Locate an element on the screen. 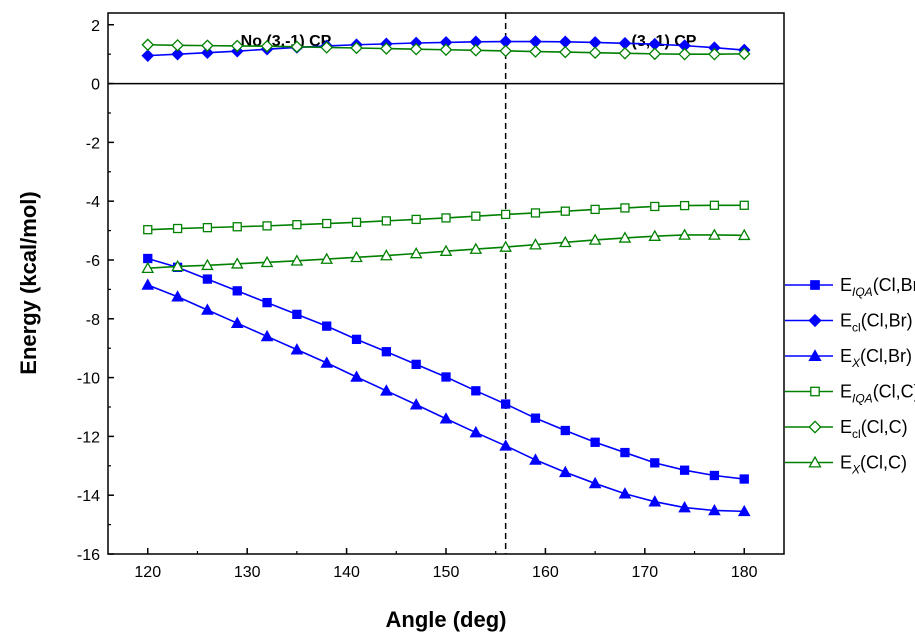 This screenshot has height=635, width=915. legend-label: EX(Cl,C) is located at coordinates (873, 465).